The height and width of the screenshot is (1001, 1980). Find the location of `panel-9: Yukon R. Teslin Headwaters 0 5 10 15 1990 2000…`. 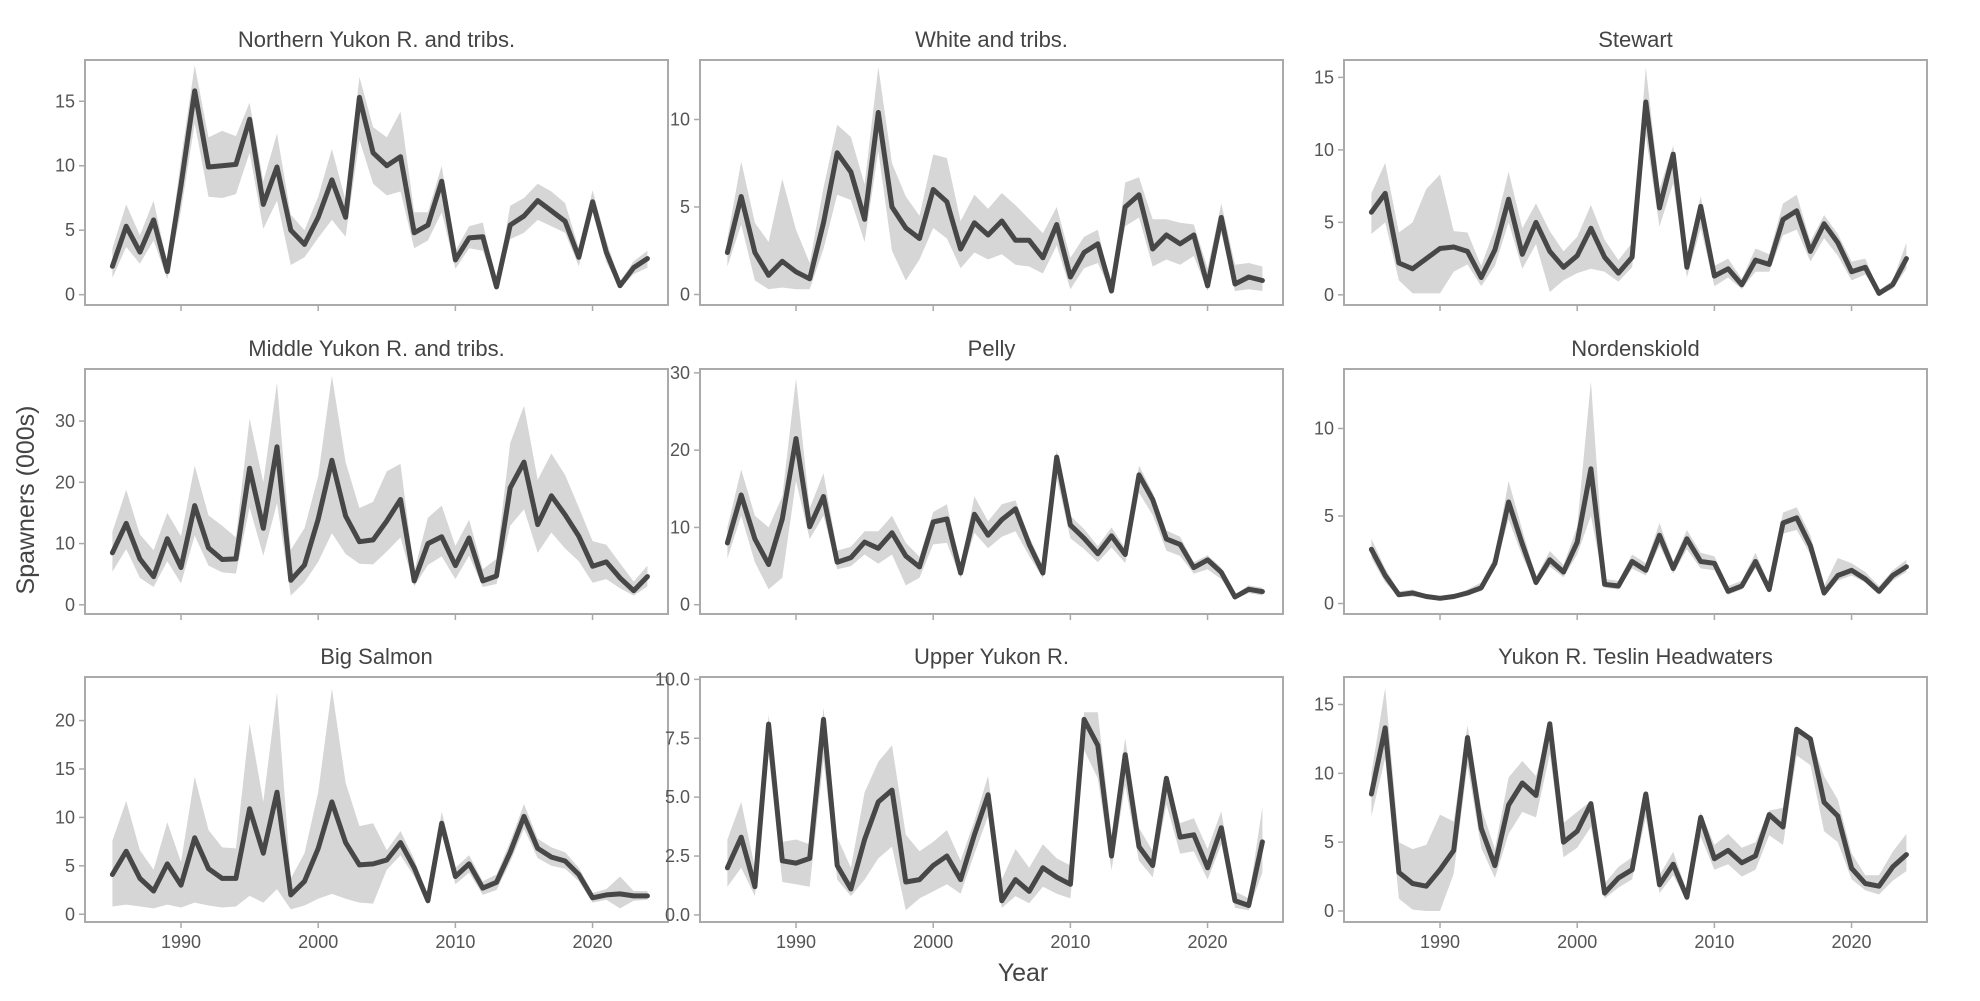

panel-9: Yukon R. Teslin Headwaters 0 5 10 15 1990 2000… is located at coordinates (1621, 798).